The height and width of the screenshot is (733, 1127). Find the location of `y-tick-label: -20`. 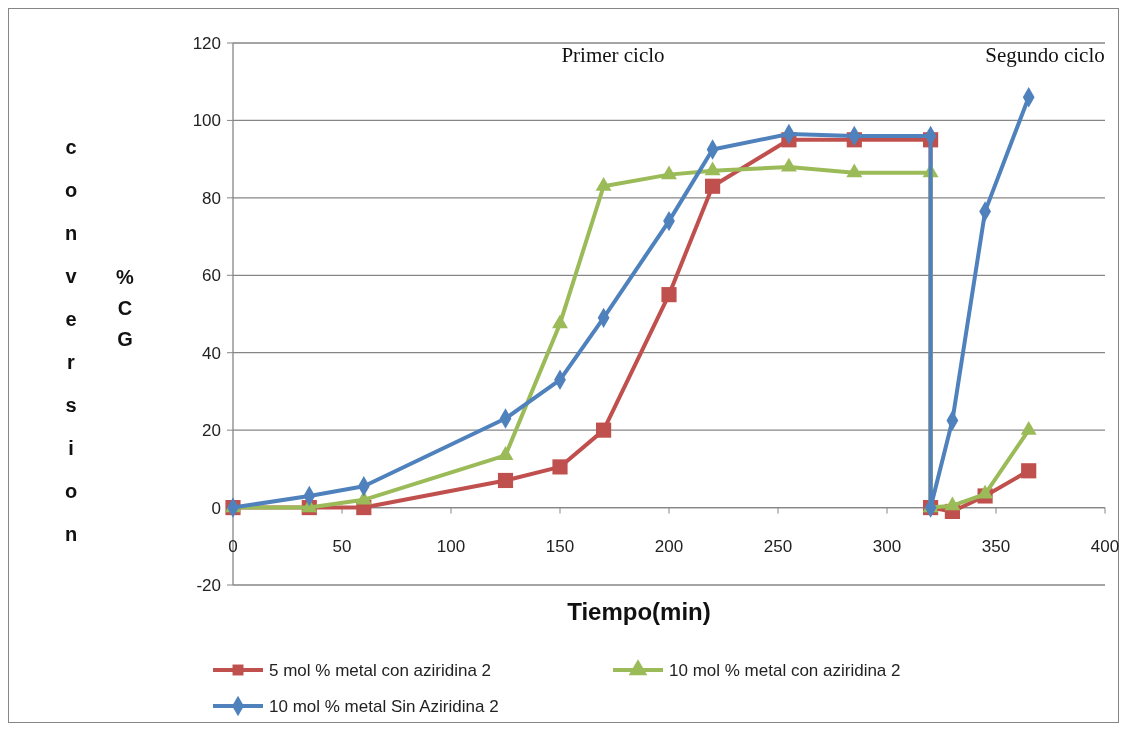

y-tick-label: -20 is located at coordinates (208, 585).